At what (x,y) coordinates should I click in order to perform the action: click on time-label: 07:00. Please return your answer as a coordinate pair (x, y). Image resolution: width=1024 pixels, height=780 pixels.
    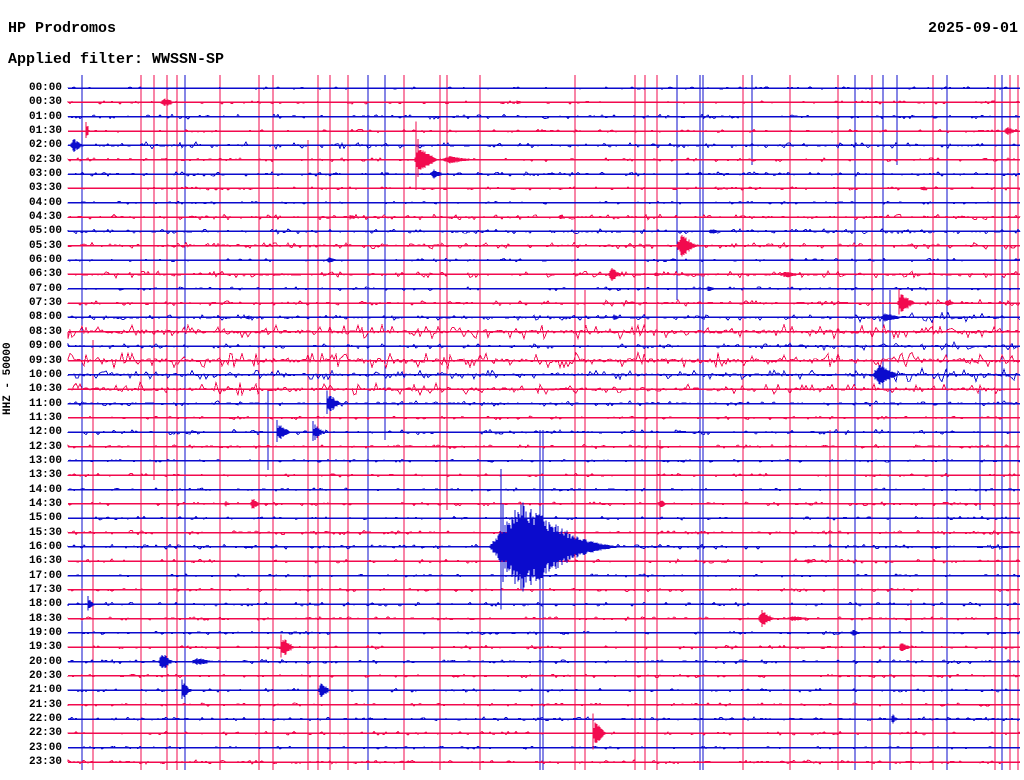
    Looking at the image, I should click on (45, 288).